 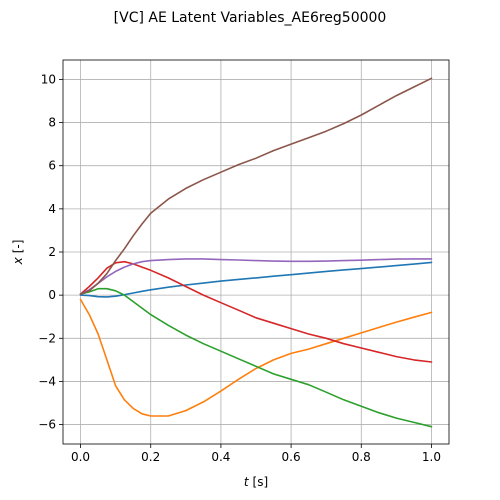 What do you see at coordinates (47, 425) in the screenshot?
I see `y-tick-label: −6` at bounding box center [47, 425].